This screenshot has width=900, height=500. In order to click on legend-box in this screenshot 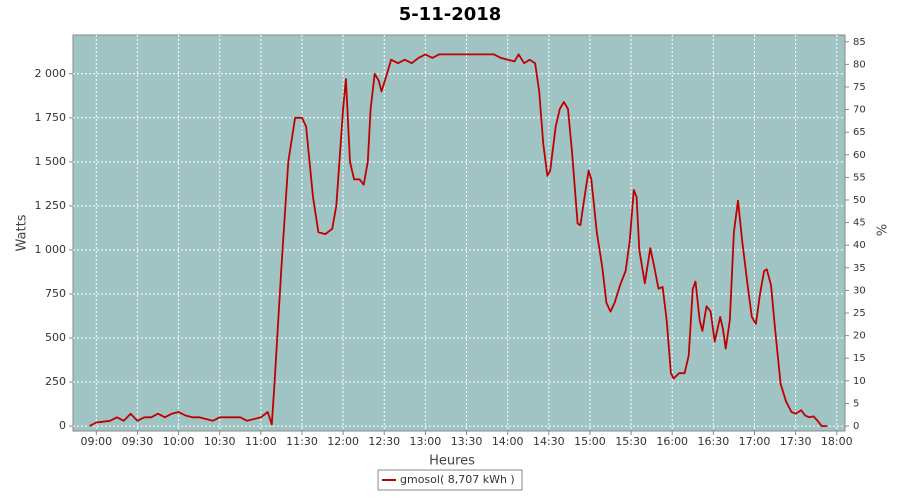, I will do `click(450, 480)`.